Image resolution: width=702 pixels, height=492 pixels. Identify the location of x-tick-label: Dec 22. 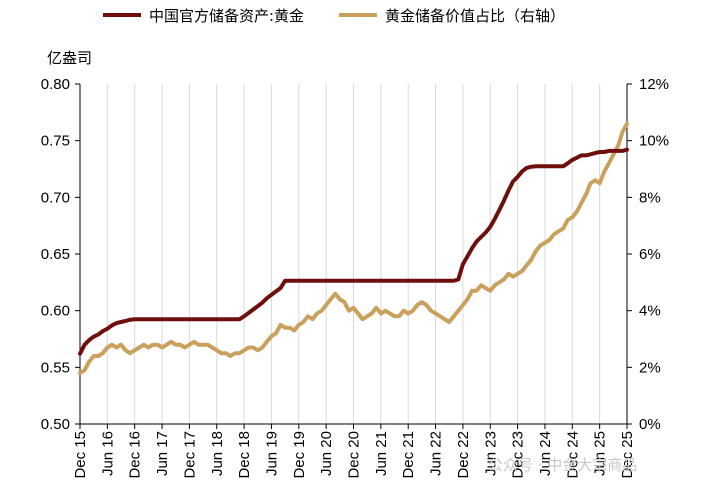
(463, 455).